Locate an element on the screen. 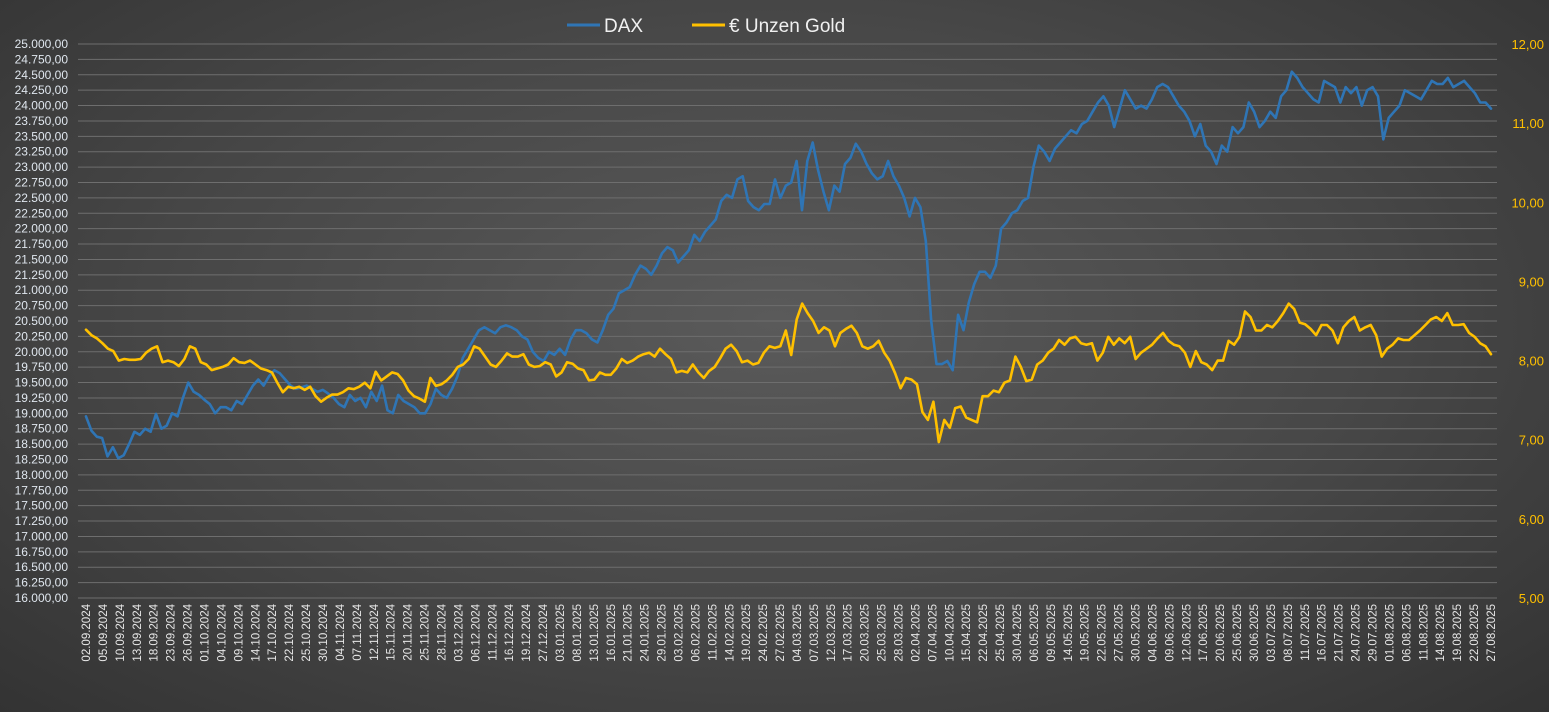  x-tick-label: 06.12.2024 is located at coordinates (476, 632).